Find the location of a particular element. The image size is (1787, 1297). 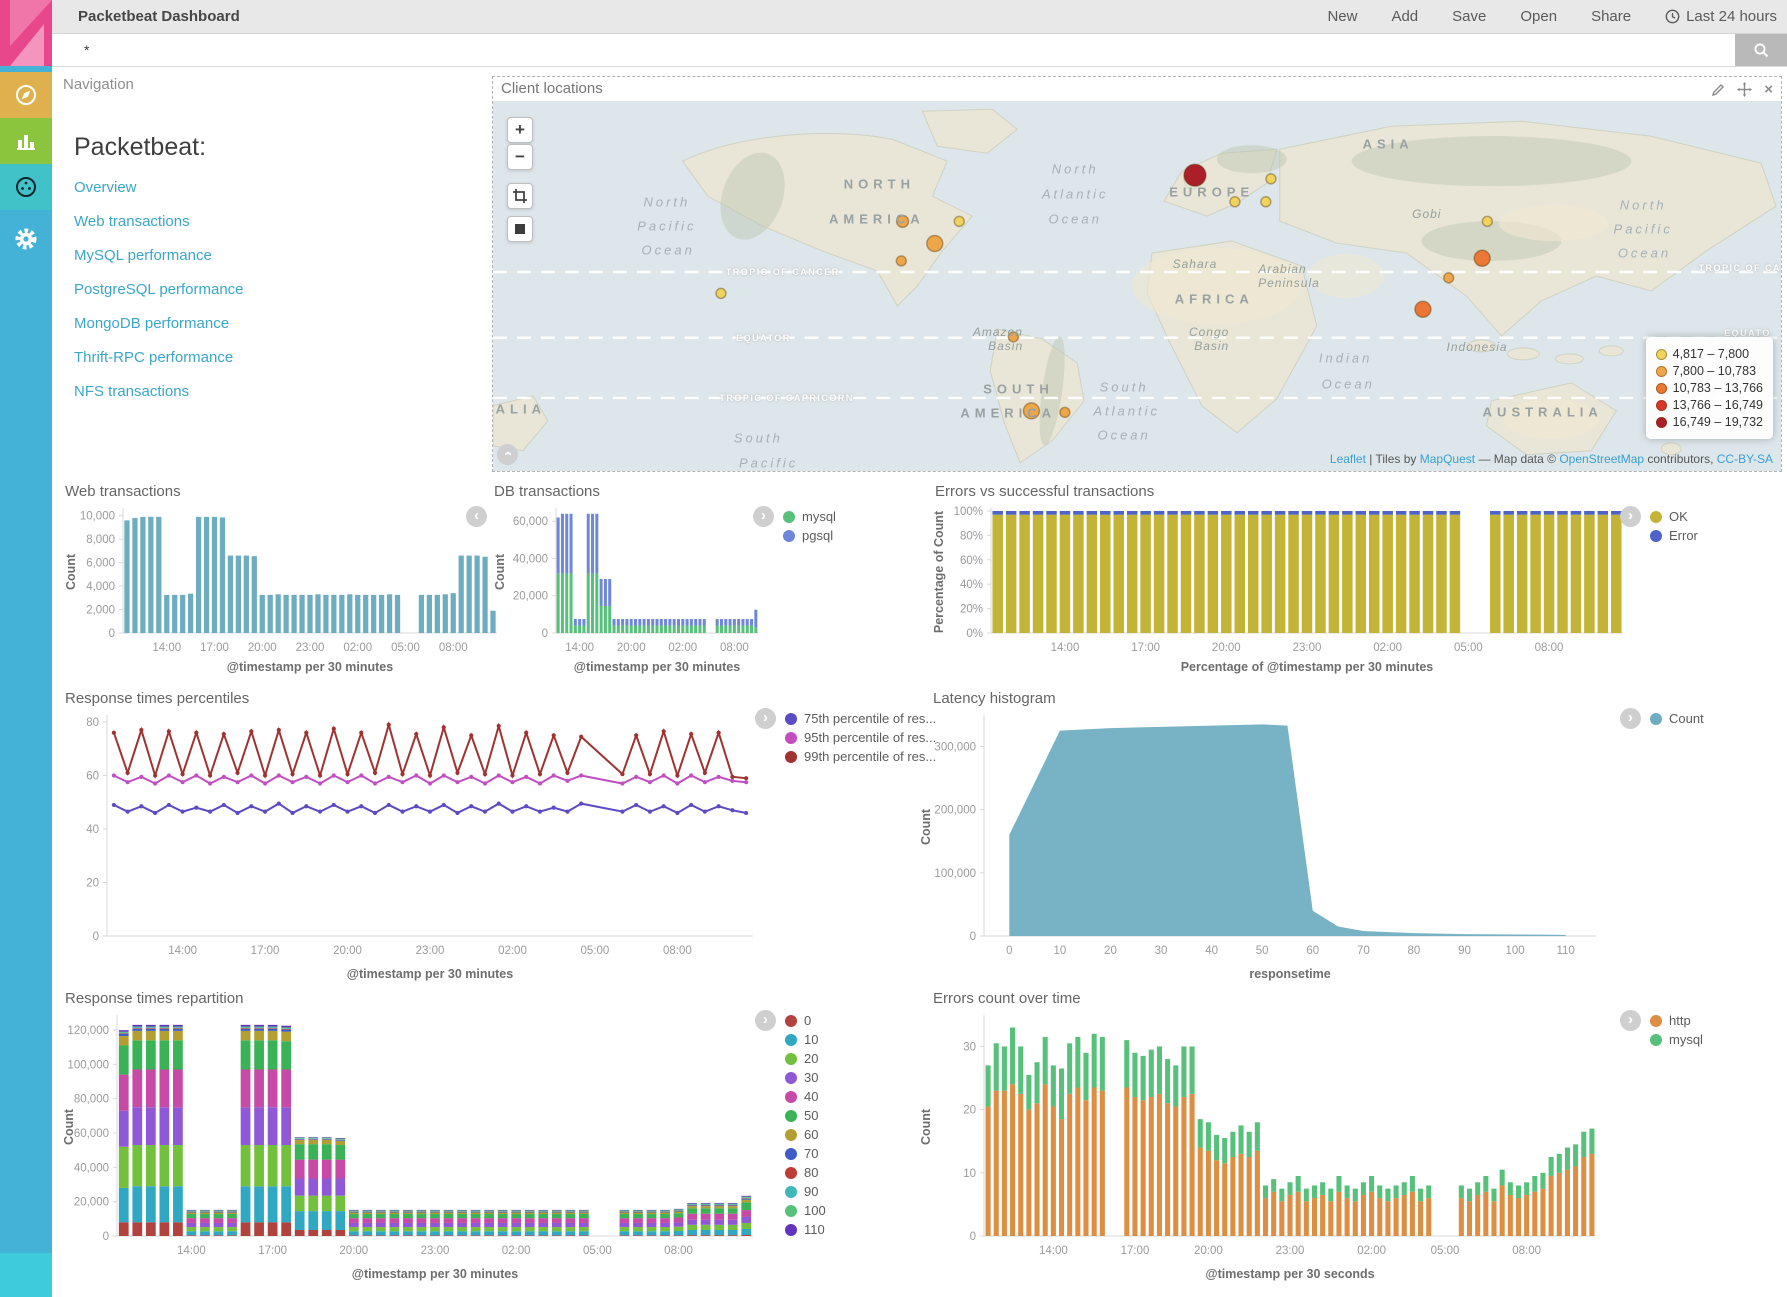

new-button: New is located at coordinates (1342, 16).